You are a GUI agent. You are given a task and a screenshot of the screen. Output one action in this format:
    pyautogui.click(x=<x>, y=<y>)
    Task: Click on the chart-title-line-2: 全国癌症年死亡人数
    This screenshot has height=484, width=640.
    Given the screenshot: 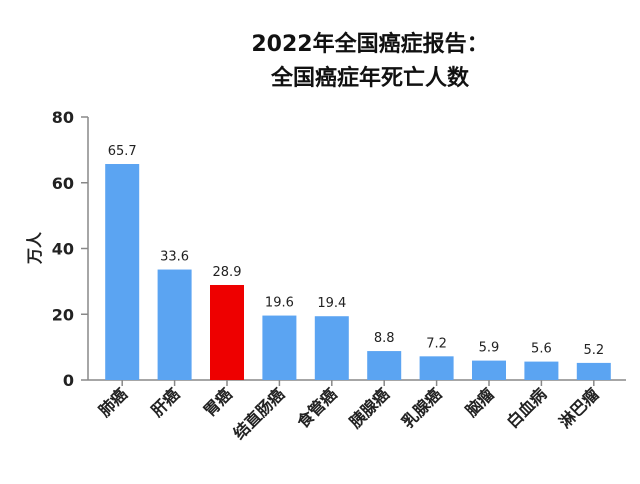 What is the action you would take?
    pyautogui.click(x=369, y=78)
    